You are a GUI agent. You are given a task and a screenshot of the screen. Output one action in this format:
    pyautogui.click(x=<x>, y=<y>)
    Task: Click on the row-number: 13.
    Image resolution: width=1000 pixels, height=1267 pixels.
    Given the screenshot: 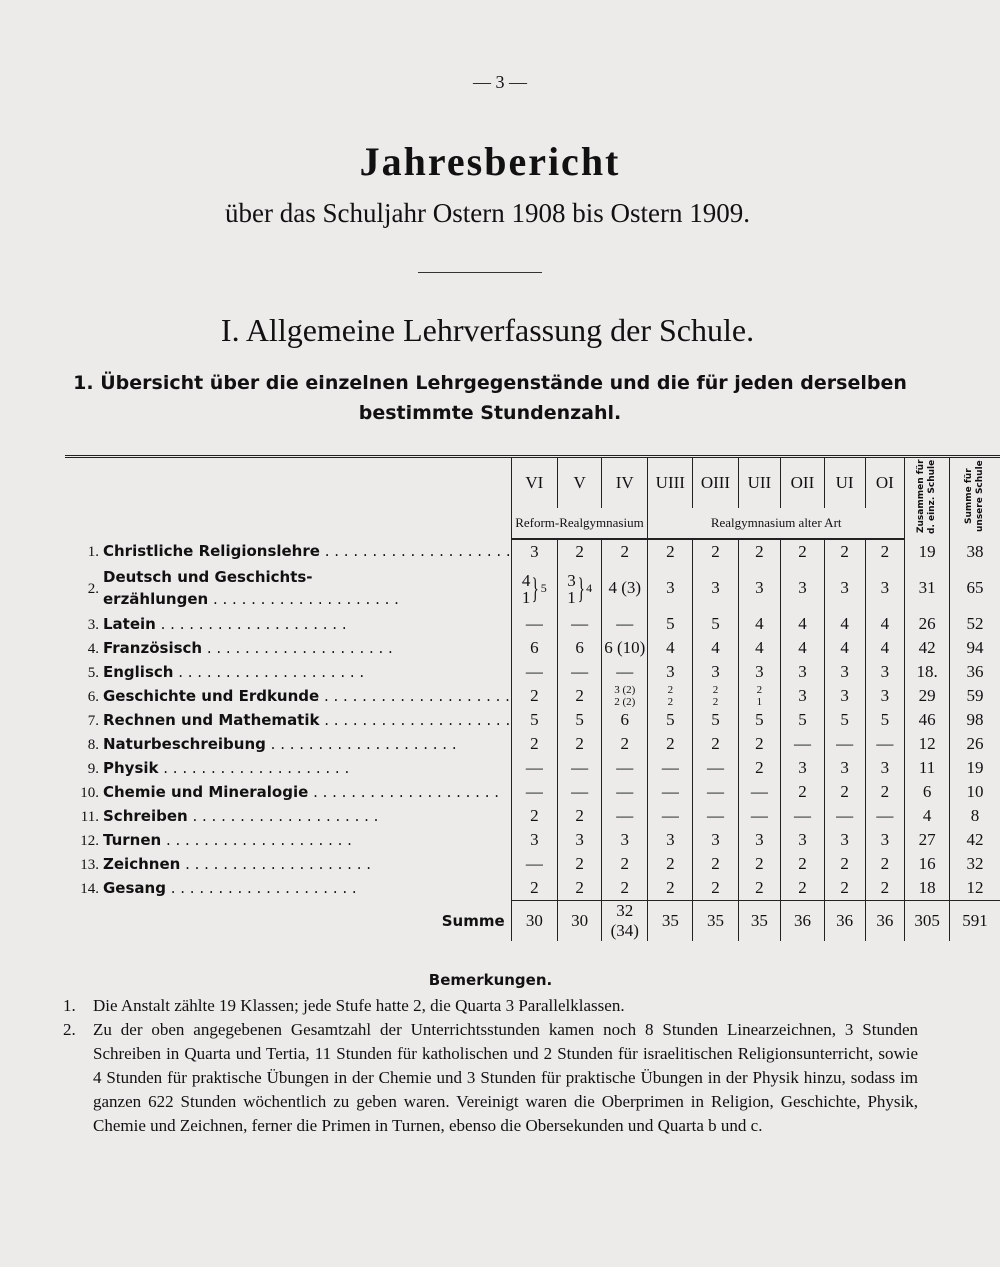 What is the action you would take?
    pyautogui.click(x=89, y=864)
    